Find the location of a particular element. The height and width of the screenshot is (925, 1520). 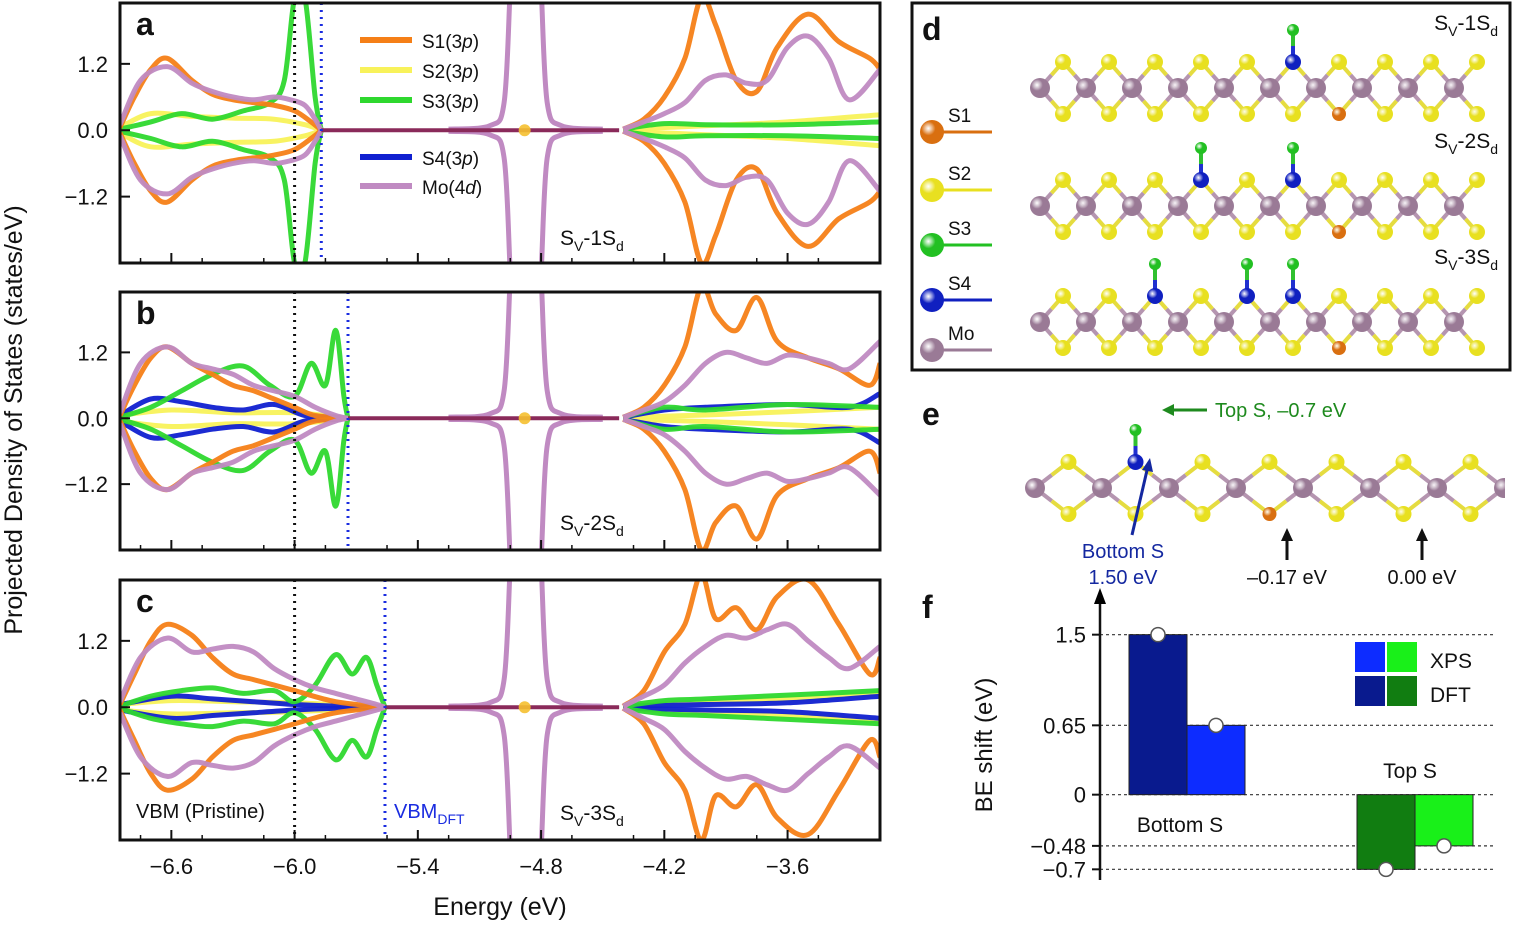

bar-bottom-xps-marker is located at coordinates (1216, 725).